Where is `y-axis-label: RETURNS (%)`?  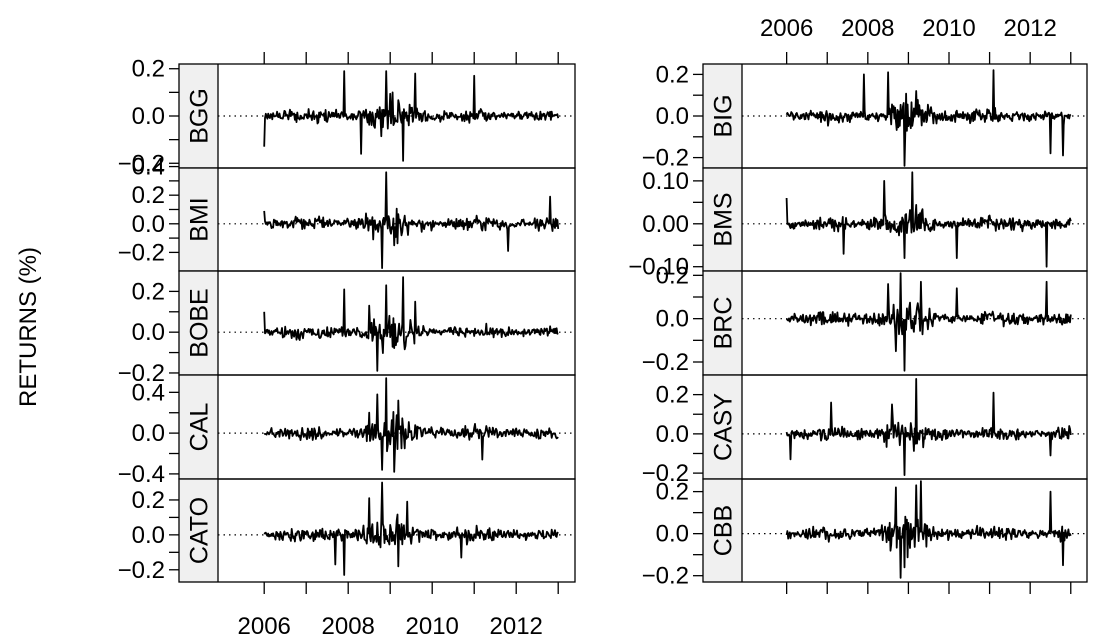 y-axis-label: RETURNS (%) is located at coordinates (28, 327).